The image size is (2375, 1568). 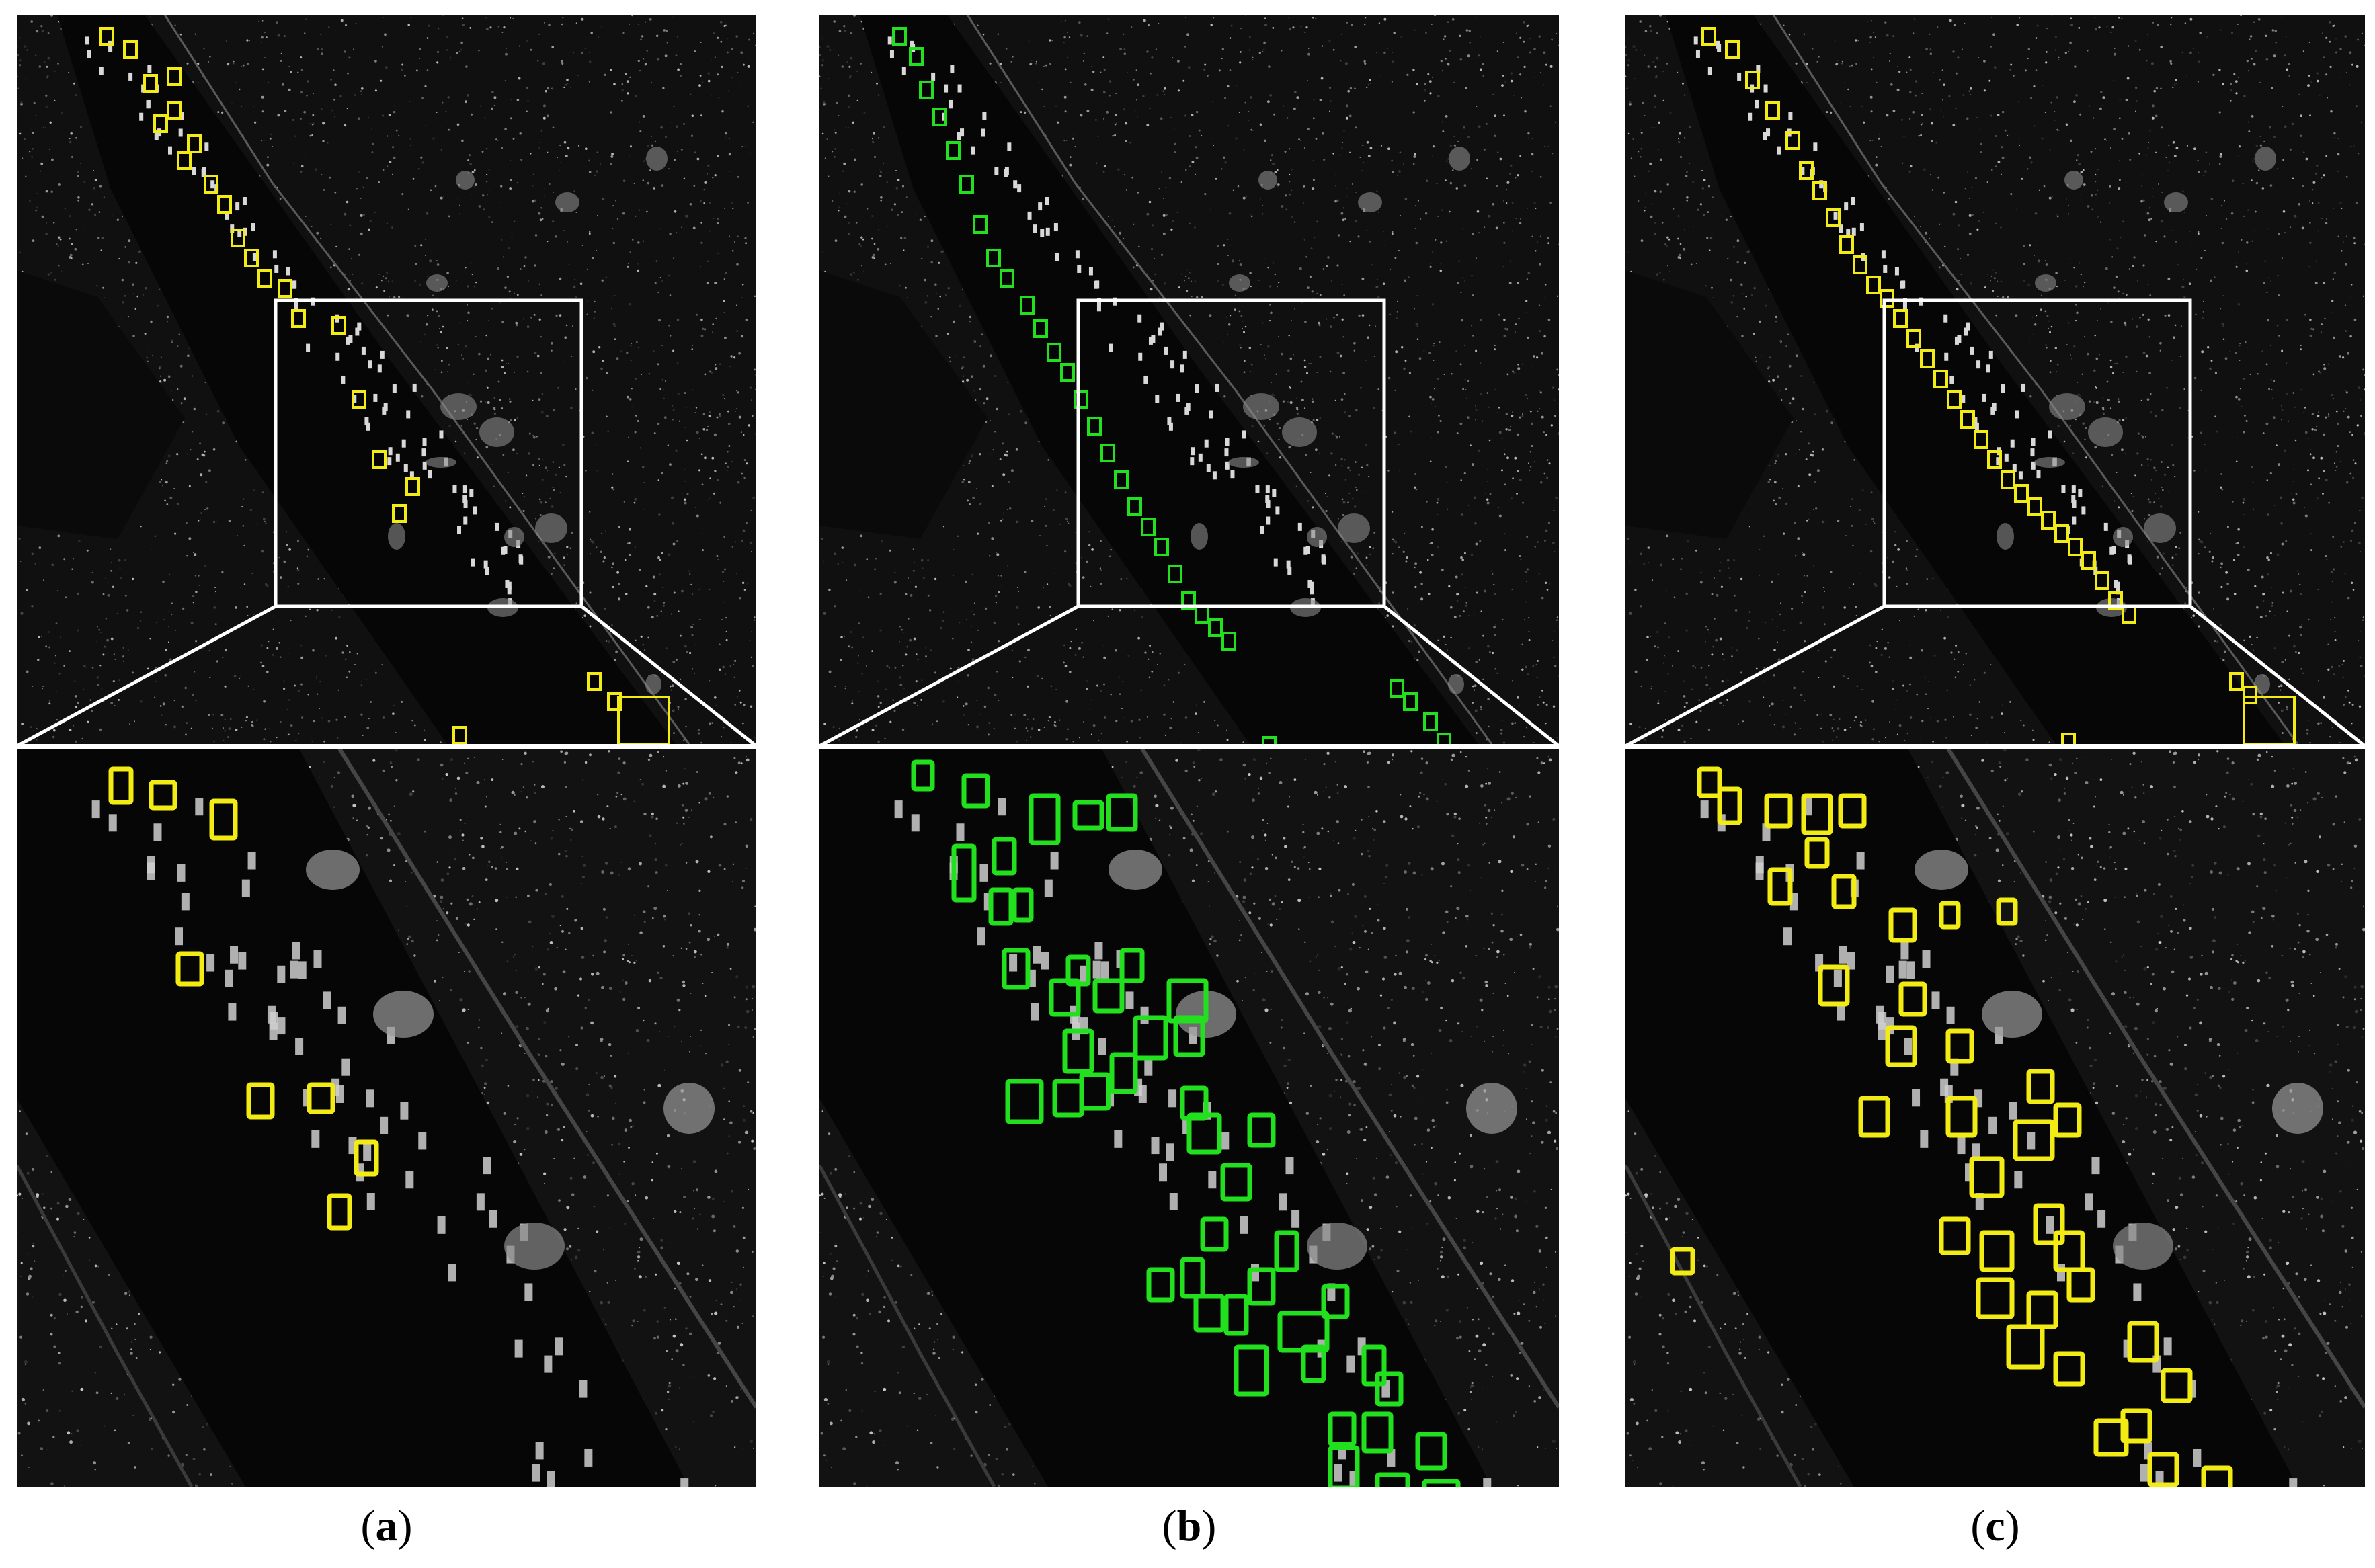 I want to click on caption-b: (b), so click(x=1189, y=1526).